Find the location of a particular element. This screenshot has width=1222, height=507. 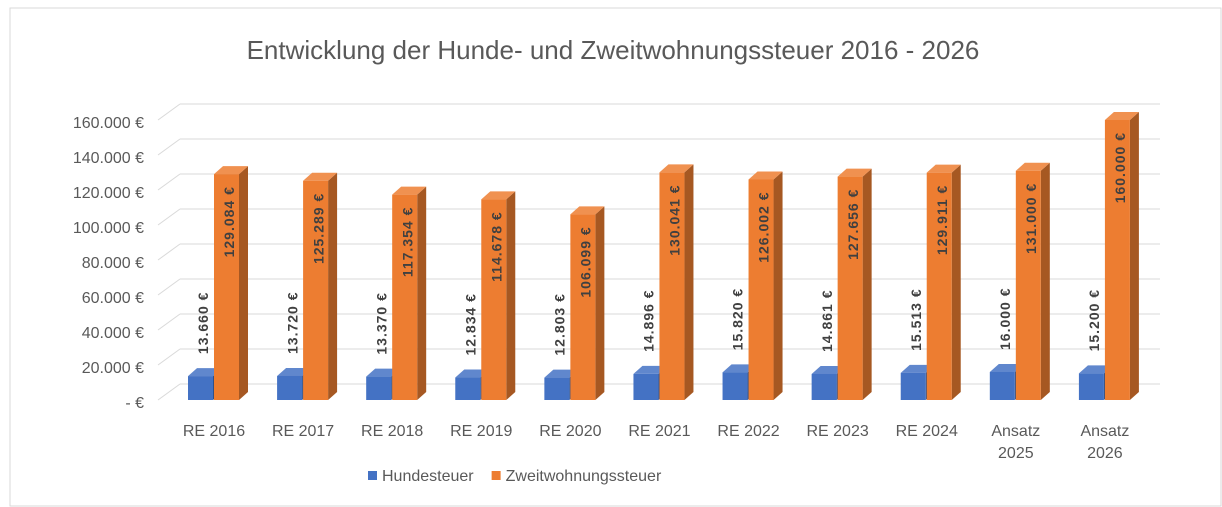

x-tick-label: RE 2023 is located at coordinates (837, 431).